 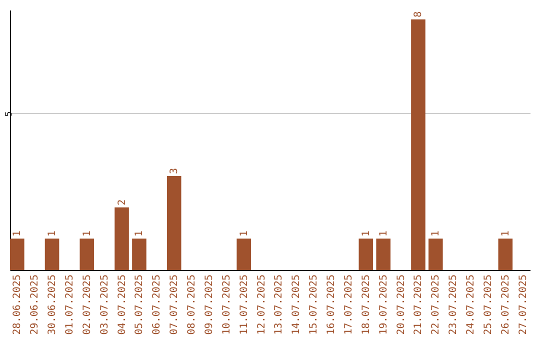 What do you see at coordinates (488, 304) in the screenshot?
I see `x-tick-label: 25.07.2025` at bounding box center [488, 304].